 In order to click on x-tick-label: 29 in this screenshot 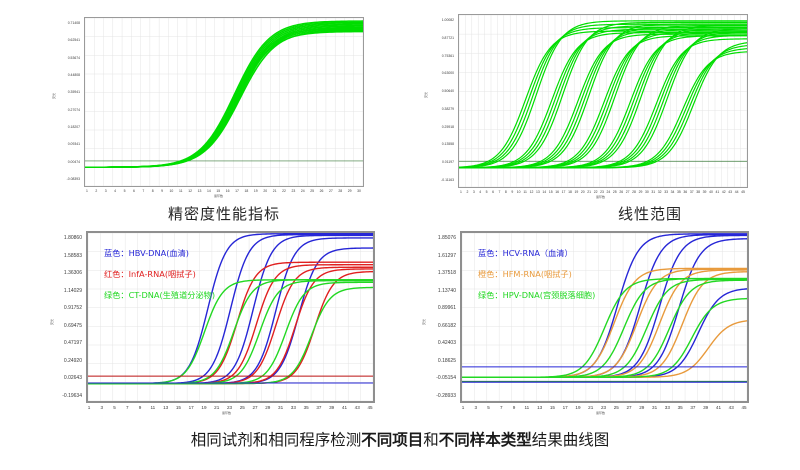, I will do `click(268, 407)`.